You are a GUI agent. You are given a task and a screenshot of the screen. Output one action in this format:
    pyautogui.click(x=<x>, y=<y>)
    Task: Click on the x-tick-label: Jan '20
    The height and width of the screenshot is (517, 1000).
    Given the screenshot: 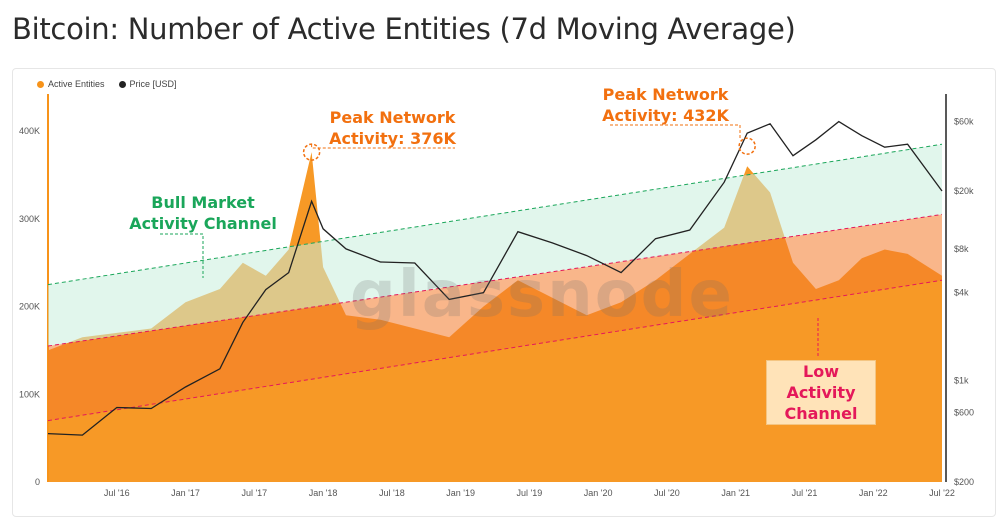 What is the action you would take?
    pyautogui.click(x=598, y=493)
    